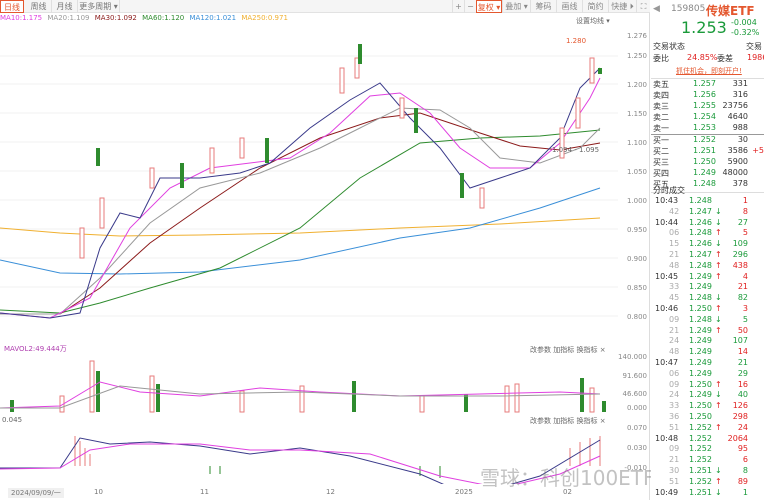  What do you see at coordinates (39, 6) in the screenshot?
I see `tab-weekly: 周线` at bounding box center [39, 6].